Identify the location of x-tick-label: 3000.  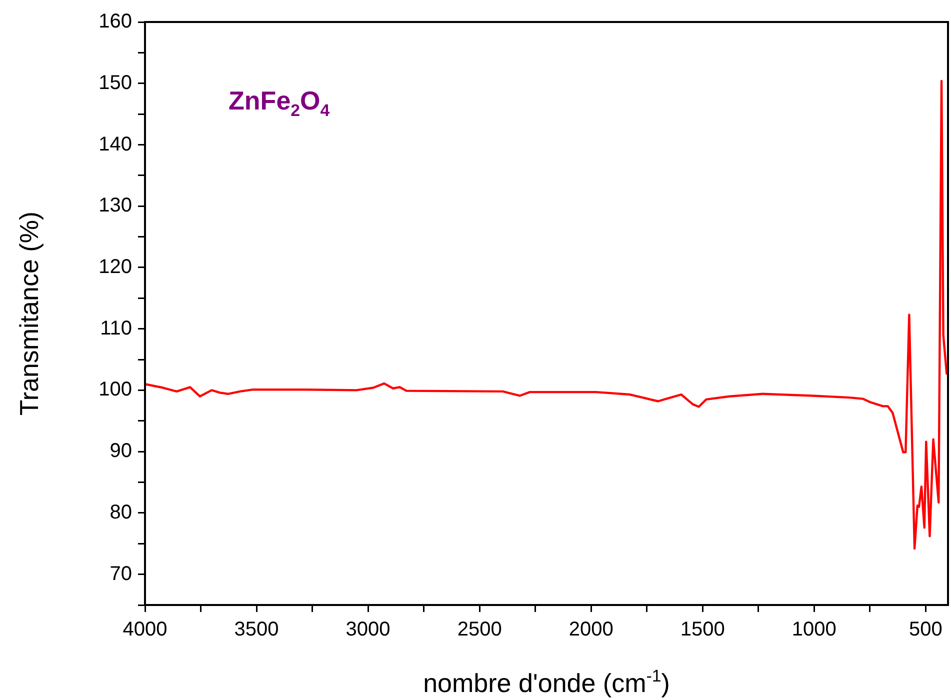
(368, 629).